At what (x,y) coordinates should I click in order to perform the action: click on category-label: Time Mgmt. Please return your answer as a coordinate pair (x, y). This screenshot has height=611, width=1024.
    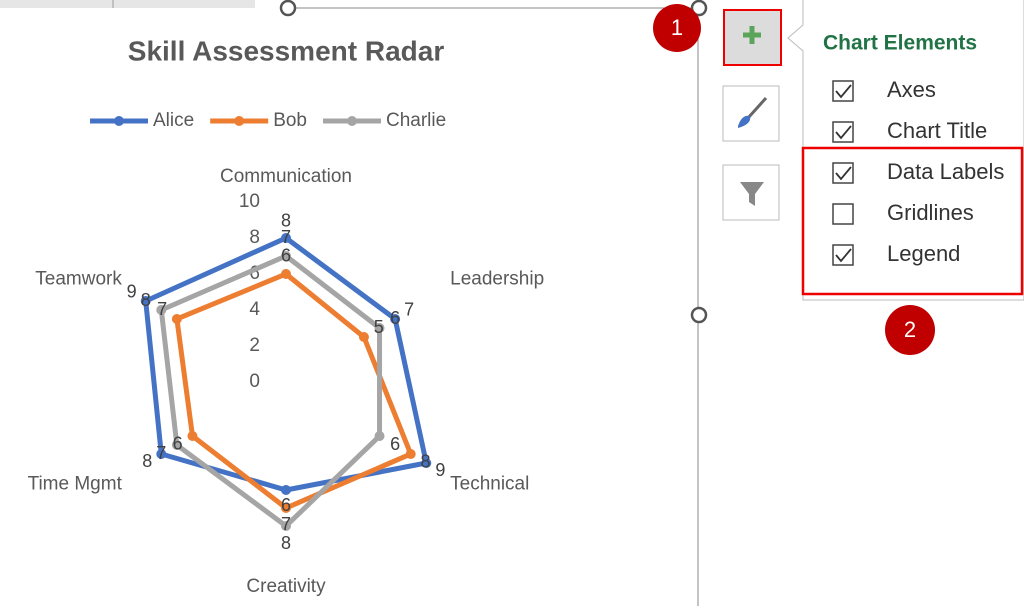
    Looking at the image, I should click on (75, 484).